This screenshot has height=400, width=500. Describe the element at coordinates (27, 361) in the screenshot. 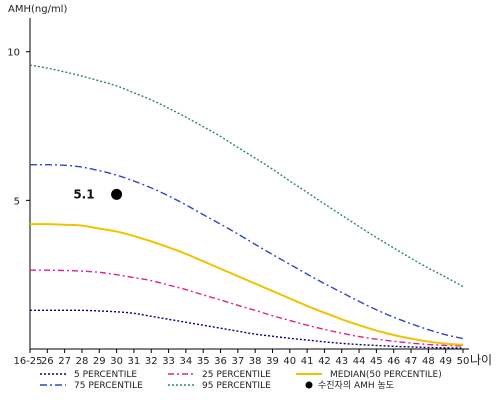

I see `x-tick-label: 16-25` at that location.